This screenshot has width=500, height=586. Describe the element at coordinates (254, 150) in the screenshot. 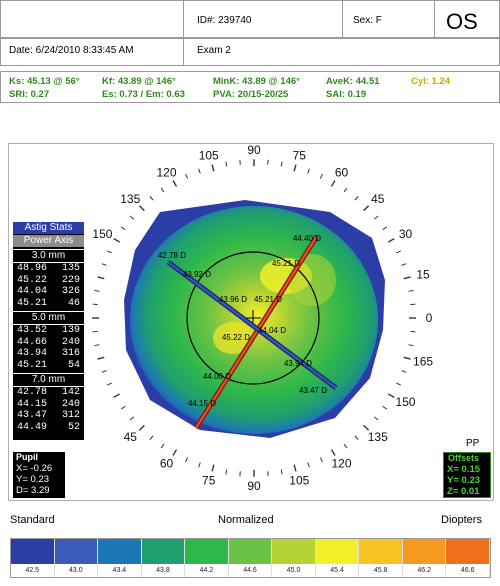

I see `dial-axis-label: 90` at that location.